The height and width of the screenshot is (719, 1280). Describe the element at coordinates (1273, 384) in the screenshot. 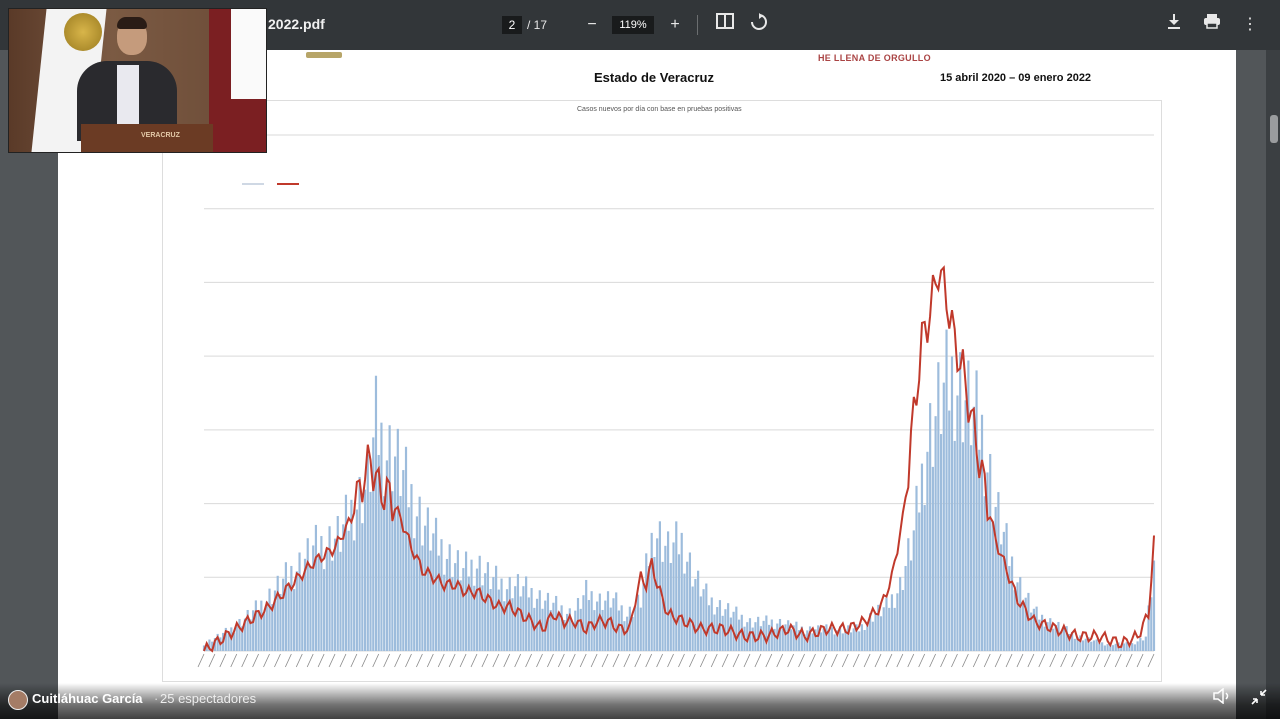

I see `scrollbar` at that location.